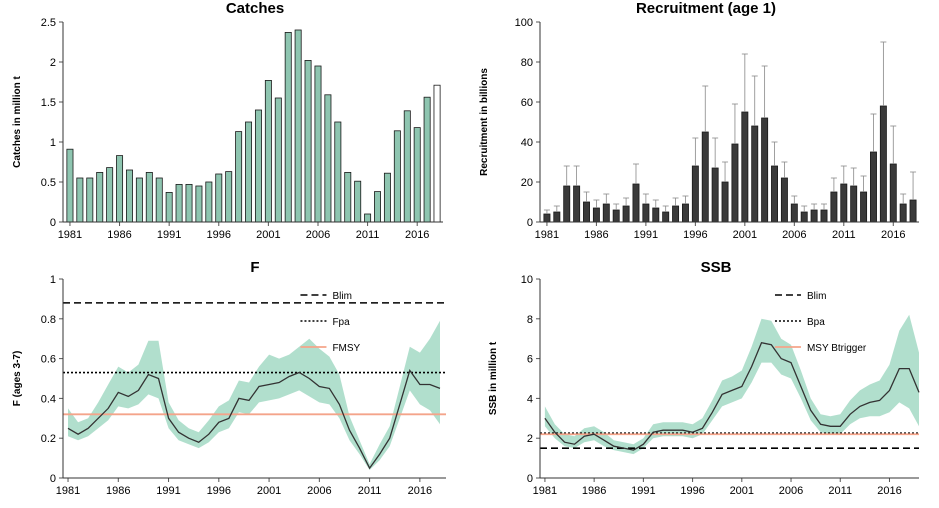  I want to click on y-tick-label: 0.4, so click(48, 399).